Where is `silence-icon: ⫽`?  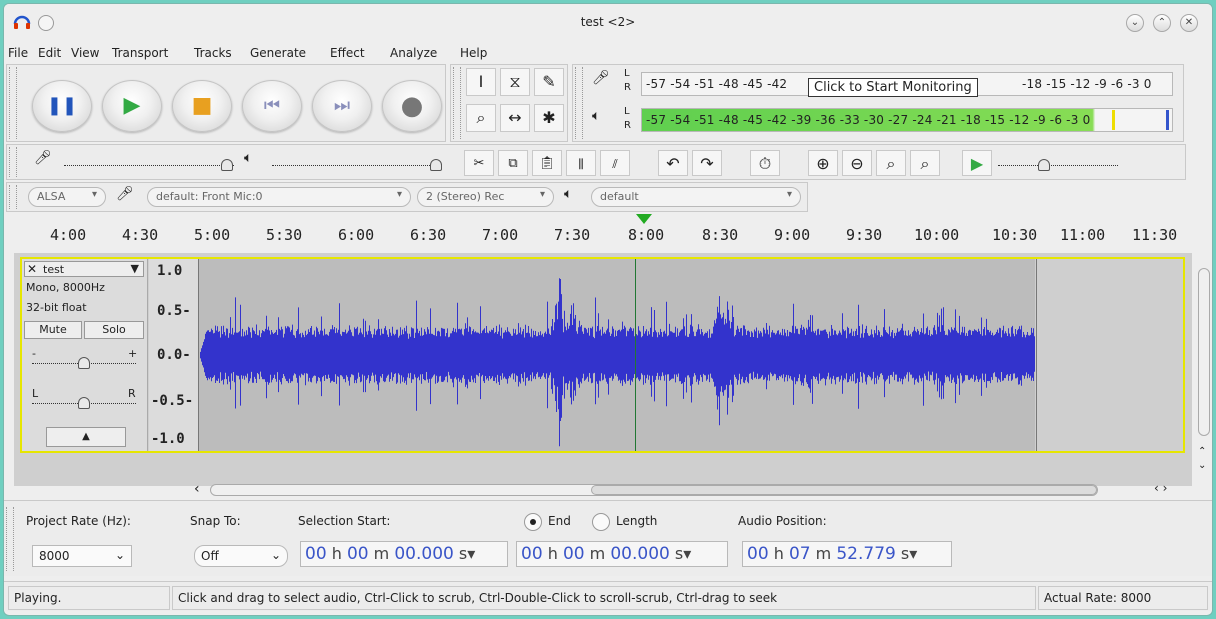 silence-icon: ⫽ is located at coordinates (615, 163).